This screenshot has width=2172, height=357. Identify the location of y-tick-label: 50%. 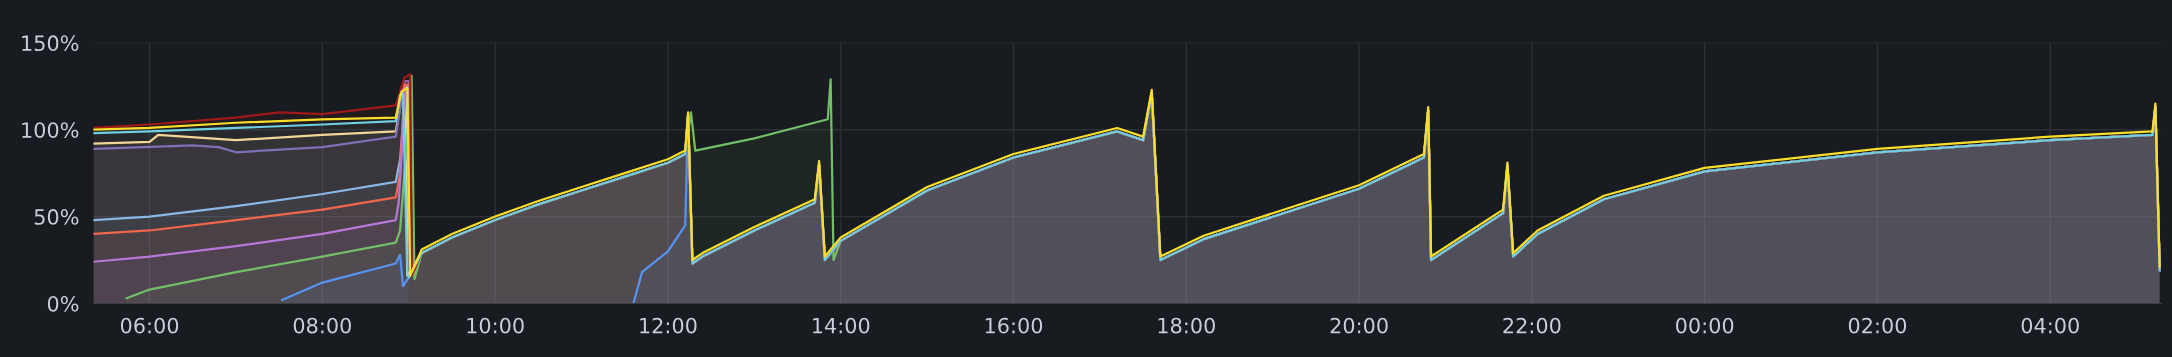
(56, 217).